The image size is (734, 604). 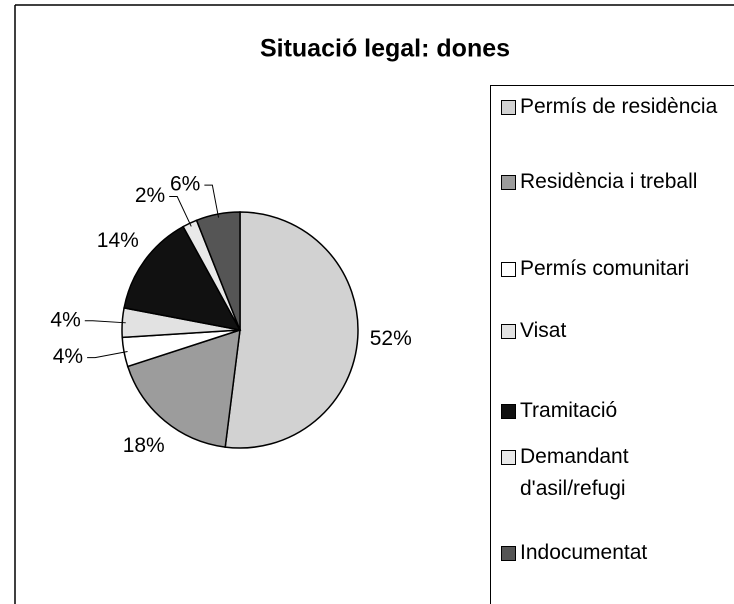 I want to click on legend-label: Demandant d'asil/refugi, so click(x=574, y=472).